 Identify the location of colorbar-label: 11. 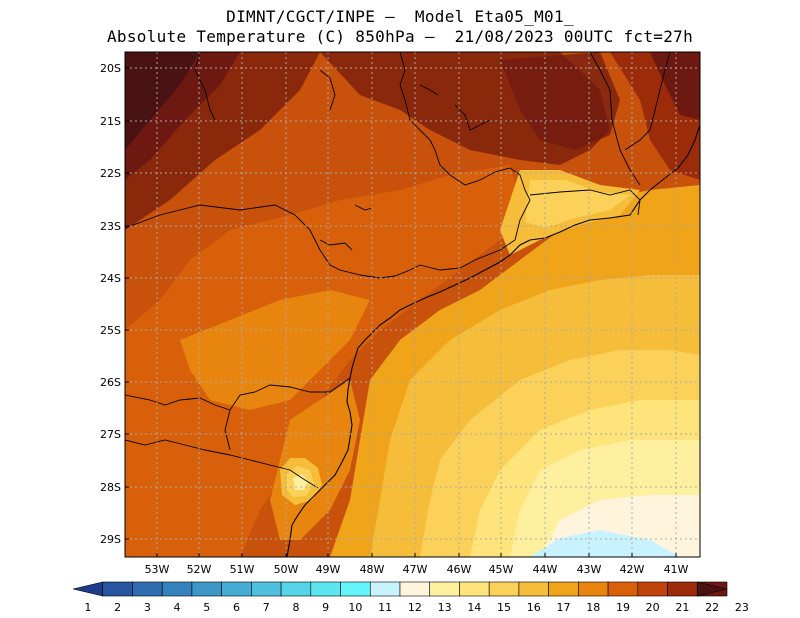
(385, 607).